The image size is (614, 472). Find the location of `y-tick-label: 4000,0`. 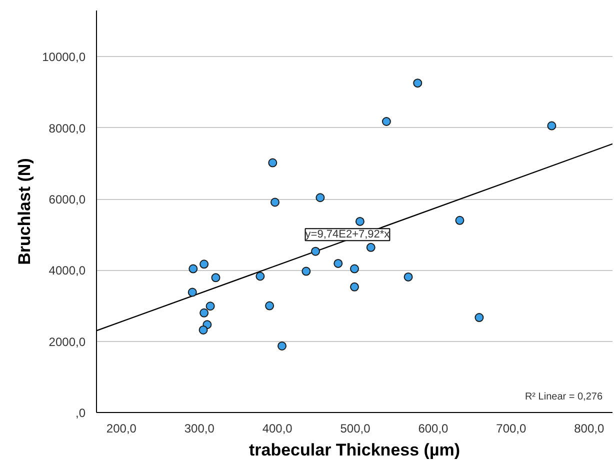

y-tick-label: 4000,0 is located at coordinates (67, 271).